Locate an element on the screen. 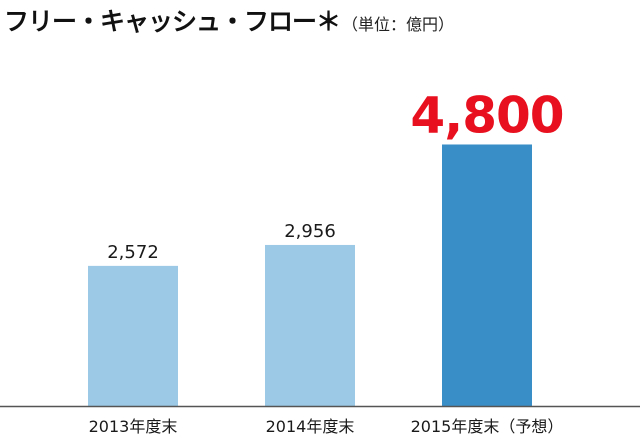 This screenshot has height=440, width=640. chart-header: フリー・キャッシュ・フロー＊ （単位：億円） is located at coordinates (229, 22).